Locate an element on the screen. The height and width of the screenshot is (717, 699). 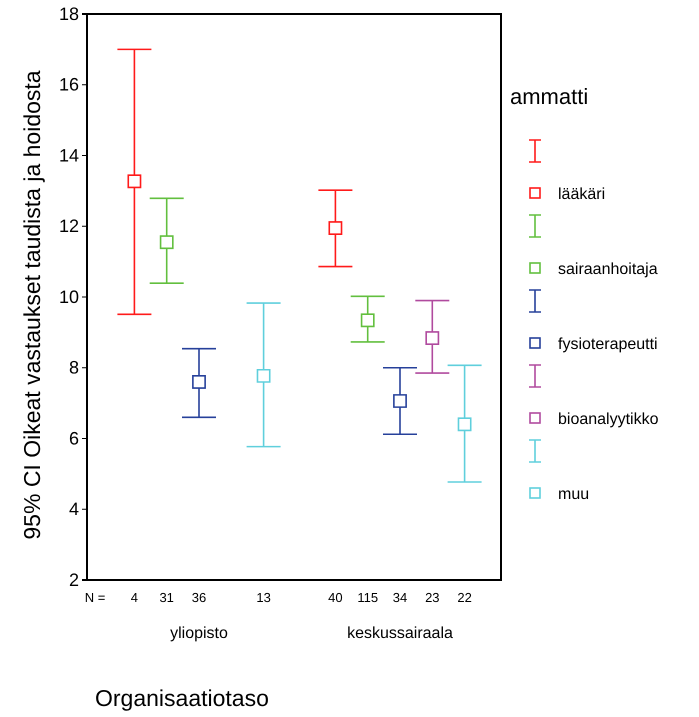
text: 22 is located at coordinates (464, 597).